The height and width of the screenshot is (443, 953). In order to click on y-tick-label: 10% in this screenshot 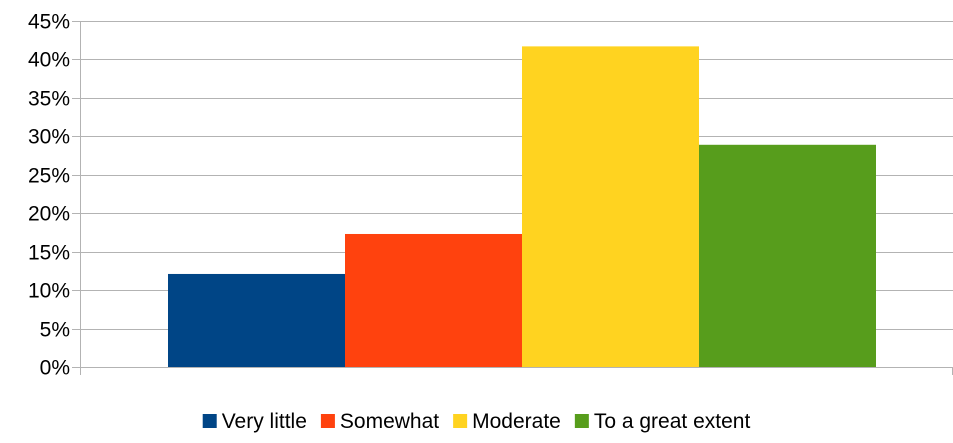, I will do `click(49, 291)`.